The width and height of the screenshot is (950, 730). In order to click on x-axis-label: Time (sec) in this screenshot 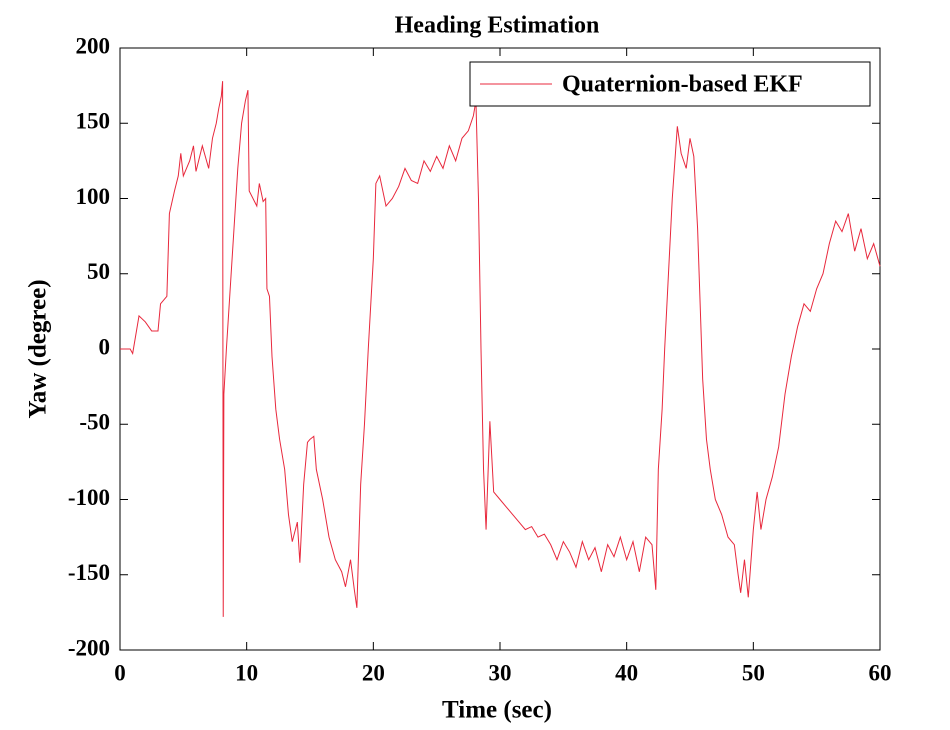, I will do `click(497, 710)`.